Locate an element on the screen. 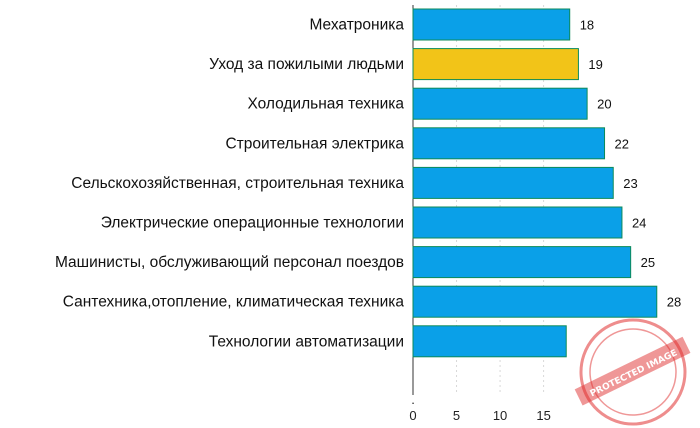  category-label: Электрические операционные технологии is located at coordinates (252, 223).